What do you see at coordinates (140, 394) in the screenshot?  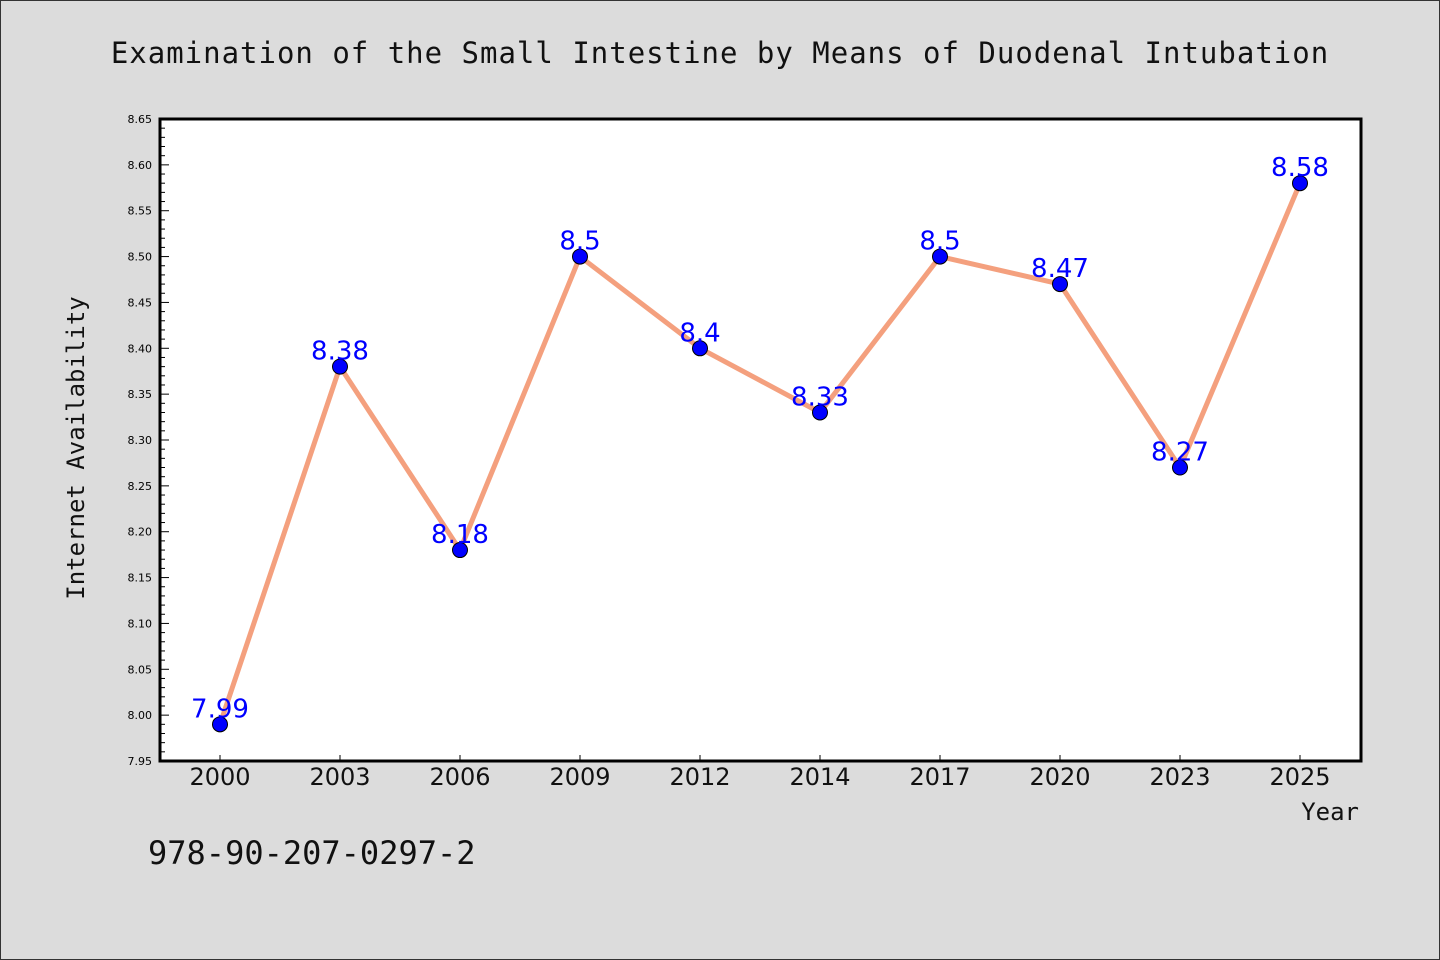 I see `y-tick-label: 8.35` at bounding box center [140, 394].